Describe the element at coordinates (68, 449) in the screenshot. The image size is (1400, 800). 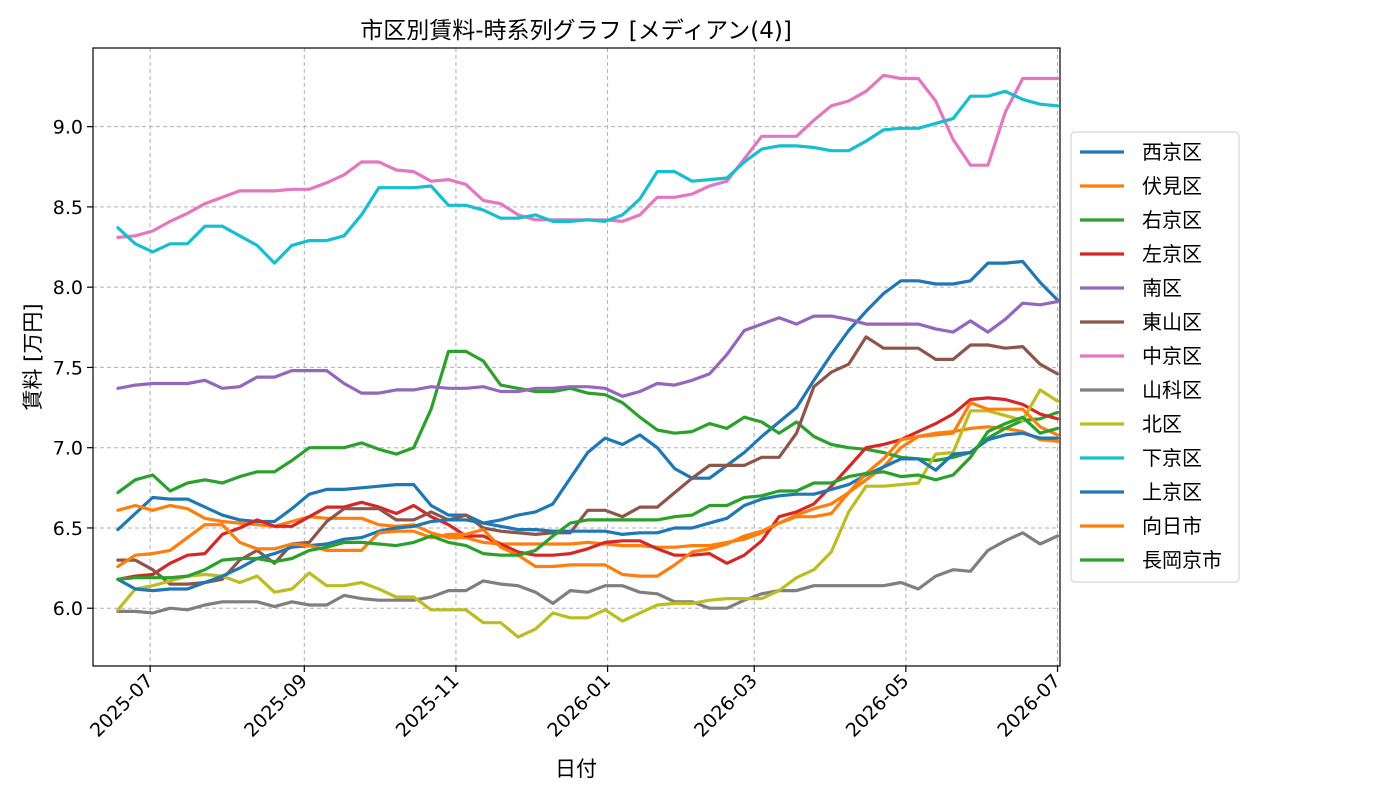
I see `y-tick-label: 7.0` at that location.